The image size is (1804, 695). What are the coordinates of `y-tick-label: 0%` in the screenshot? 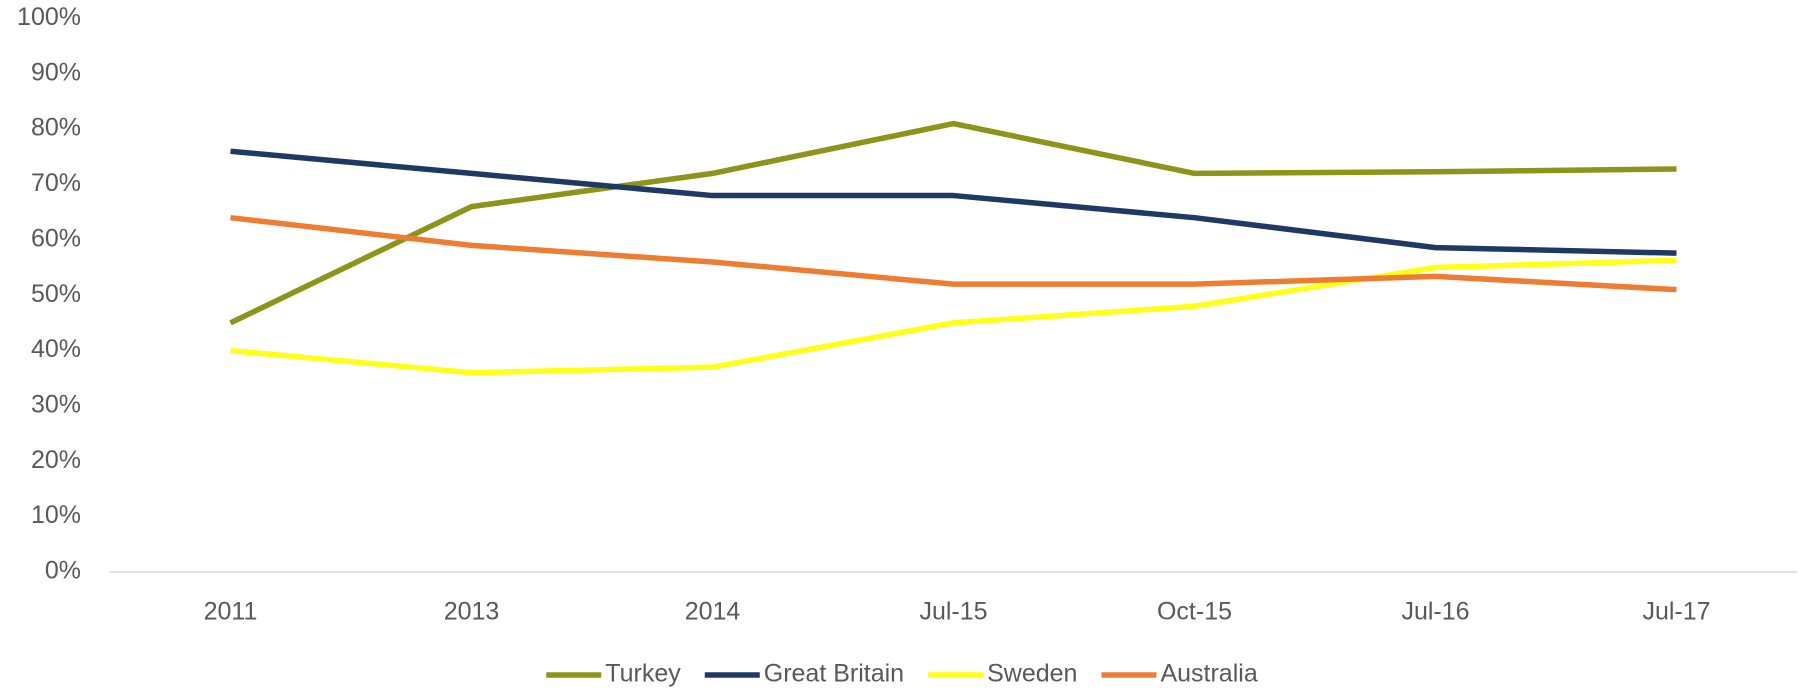 It's located at (63, 571).